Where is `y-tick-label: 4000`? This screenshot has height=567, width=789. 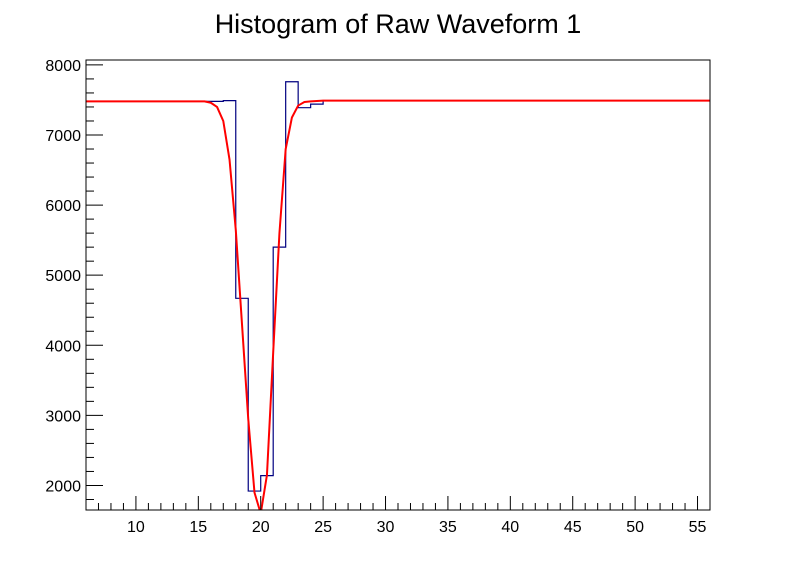 y-tick-label: 4000 is located at coordinates (63, 346).